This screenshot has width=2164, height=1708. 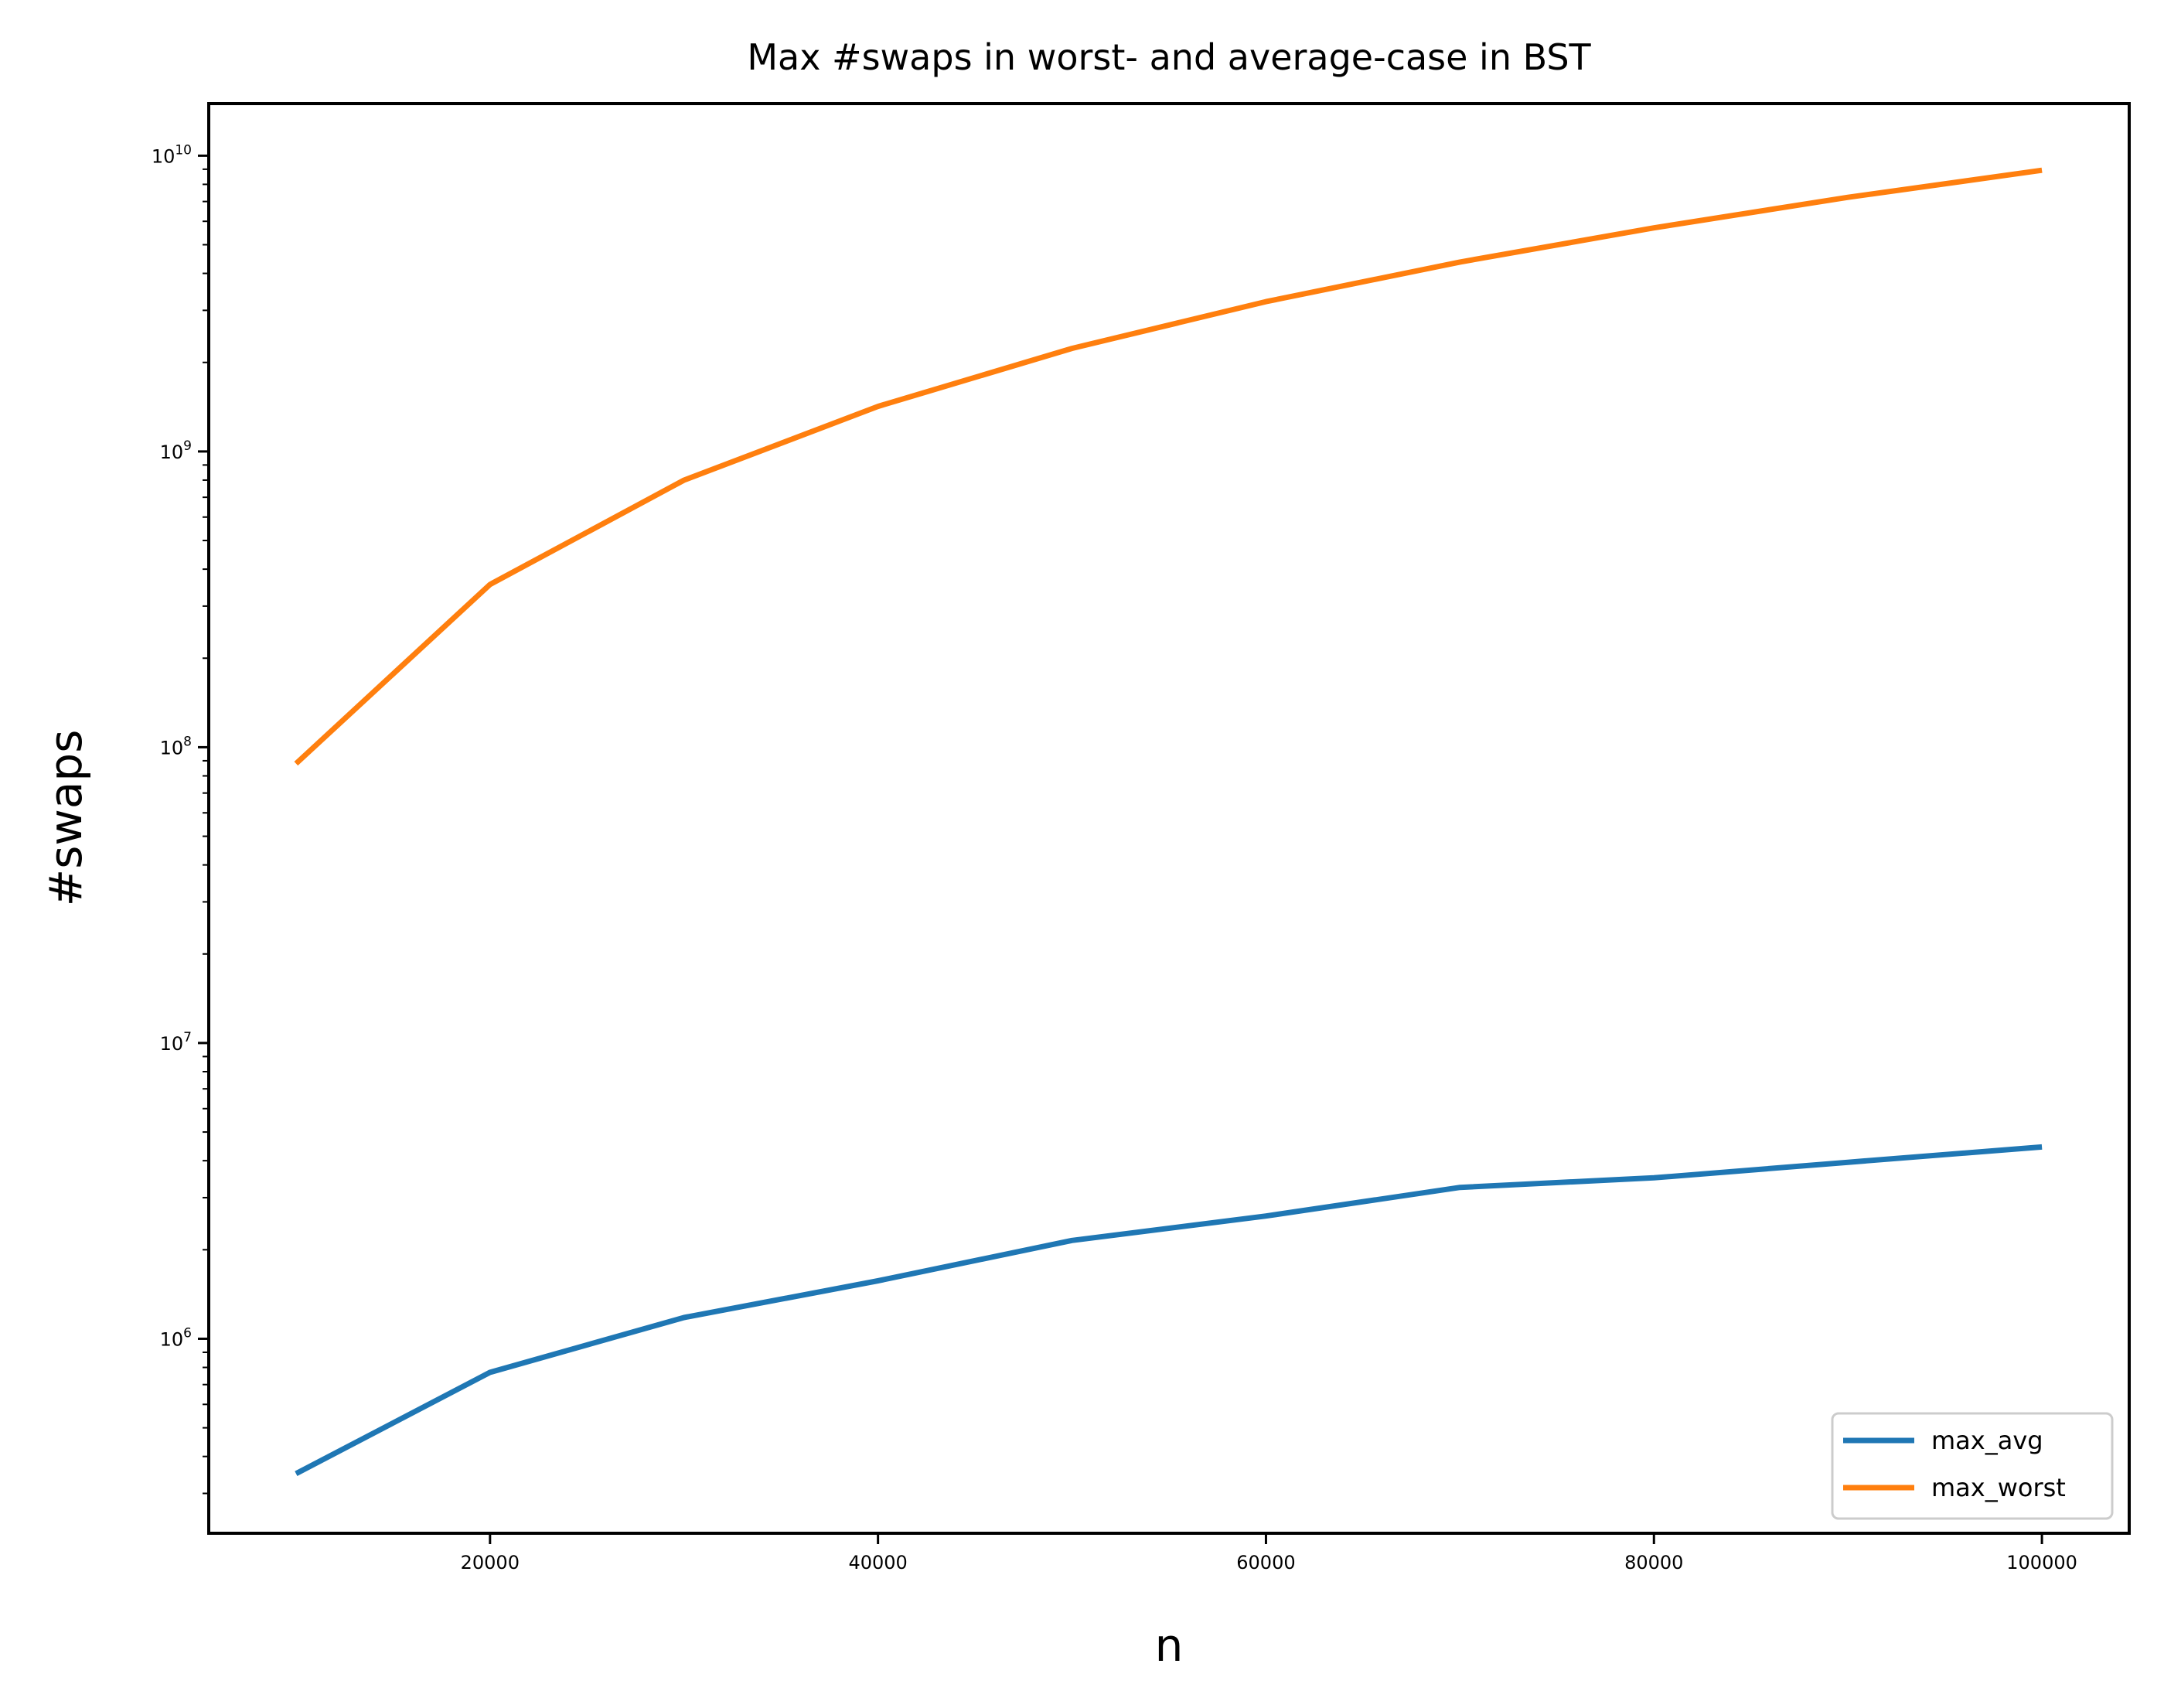 I want to click on y-axis-label: #swaps, so click(x=65, y=818).